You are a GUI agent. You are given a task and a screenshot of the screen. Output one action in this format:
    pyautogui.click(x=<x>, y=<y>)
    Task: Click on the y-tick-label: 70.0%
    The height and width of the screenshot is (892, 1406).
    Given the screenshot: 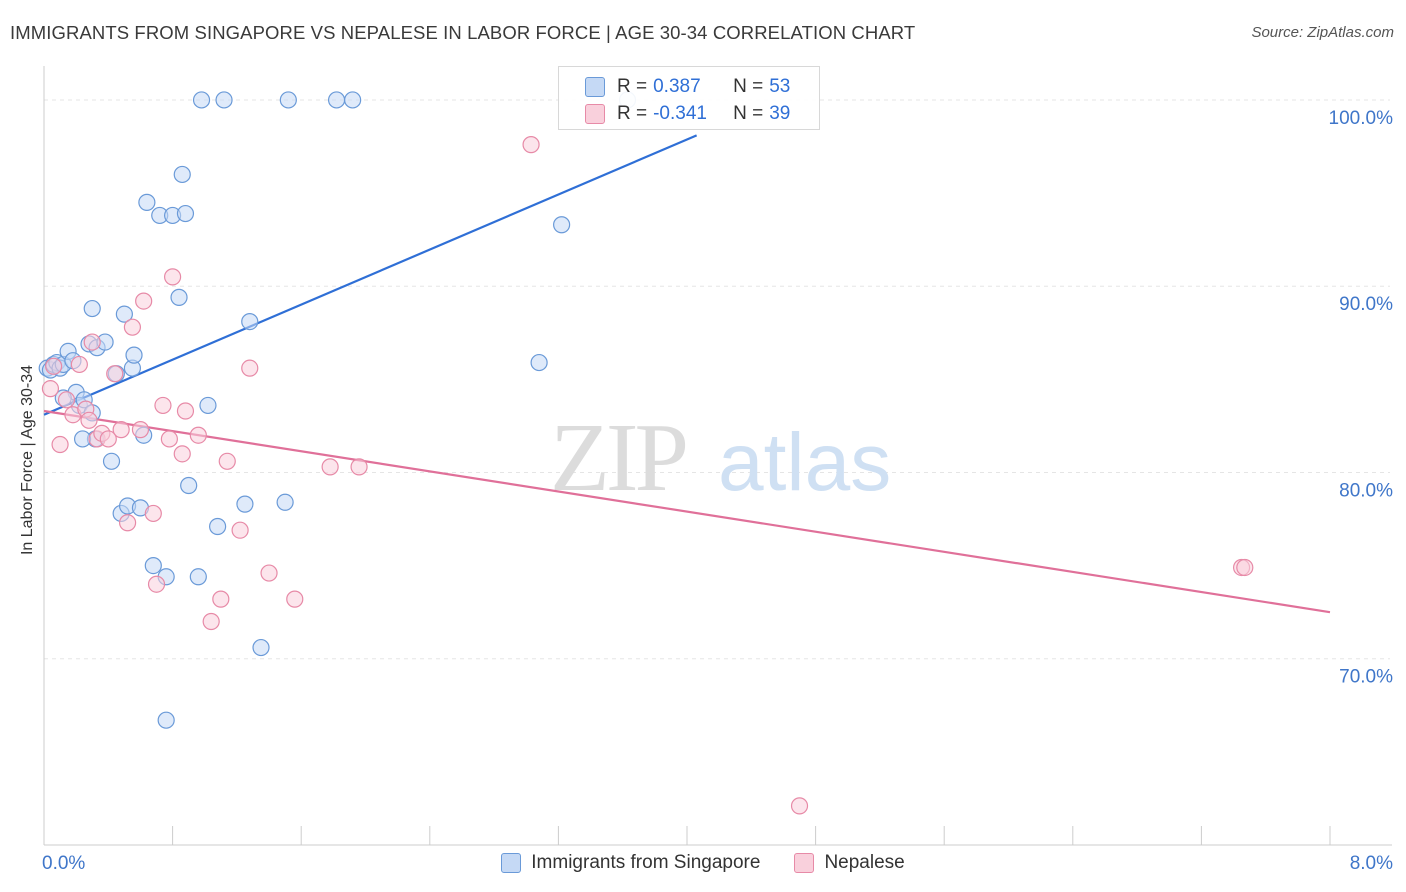 What is the action you would take?
    pyautogui.click(x=1366, y=677)
    